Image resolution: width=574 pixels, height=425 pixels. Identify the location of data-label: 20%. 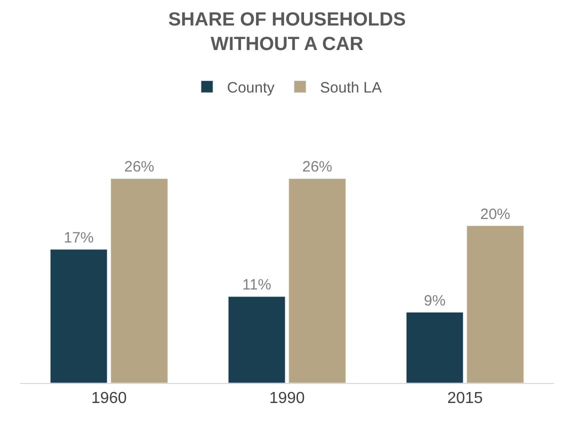
(495, 214).